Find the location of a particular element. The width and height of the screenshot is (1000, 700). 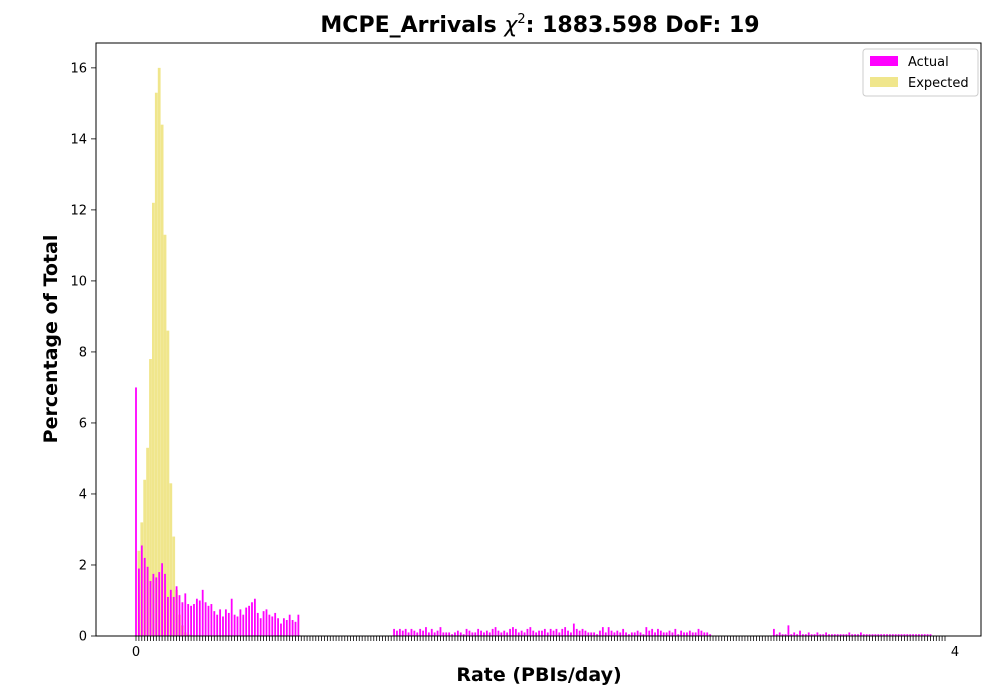

legend-label-expected: Expected is located at coordinates (938, 83).